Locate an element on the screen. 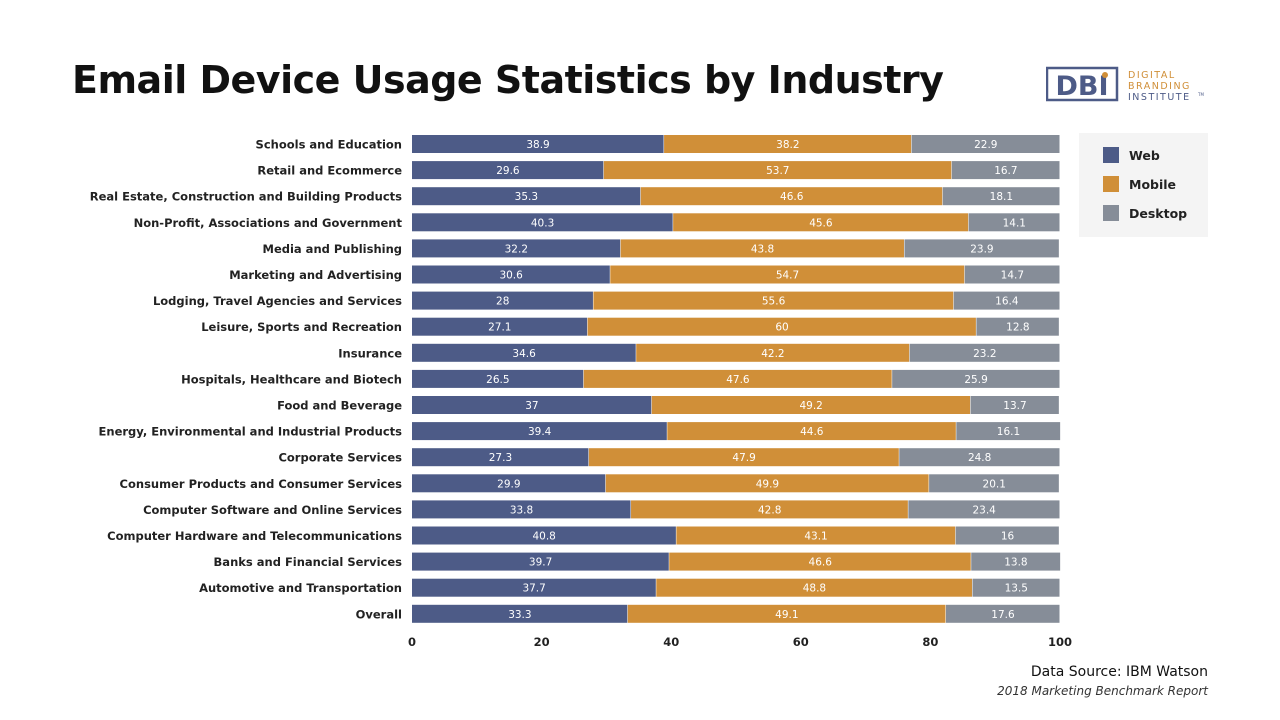 The image size is (1280, 720). bar-desktop-real-estate-construction-and-building-products is located at coordinates (1001, 196).